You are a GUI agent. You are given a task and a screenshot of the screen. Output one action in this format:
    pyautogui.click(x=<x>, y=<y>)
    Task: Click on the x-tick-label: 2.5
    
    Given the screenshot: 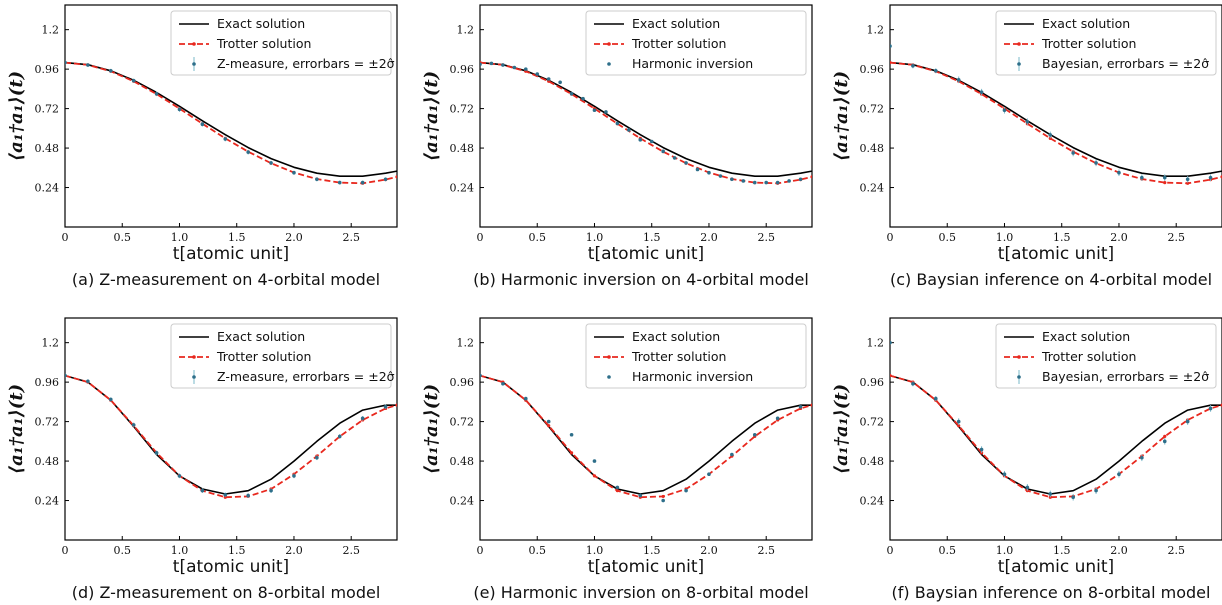 What is the action you would take?
    pyautogui.click(x=766, y=550)
    